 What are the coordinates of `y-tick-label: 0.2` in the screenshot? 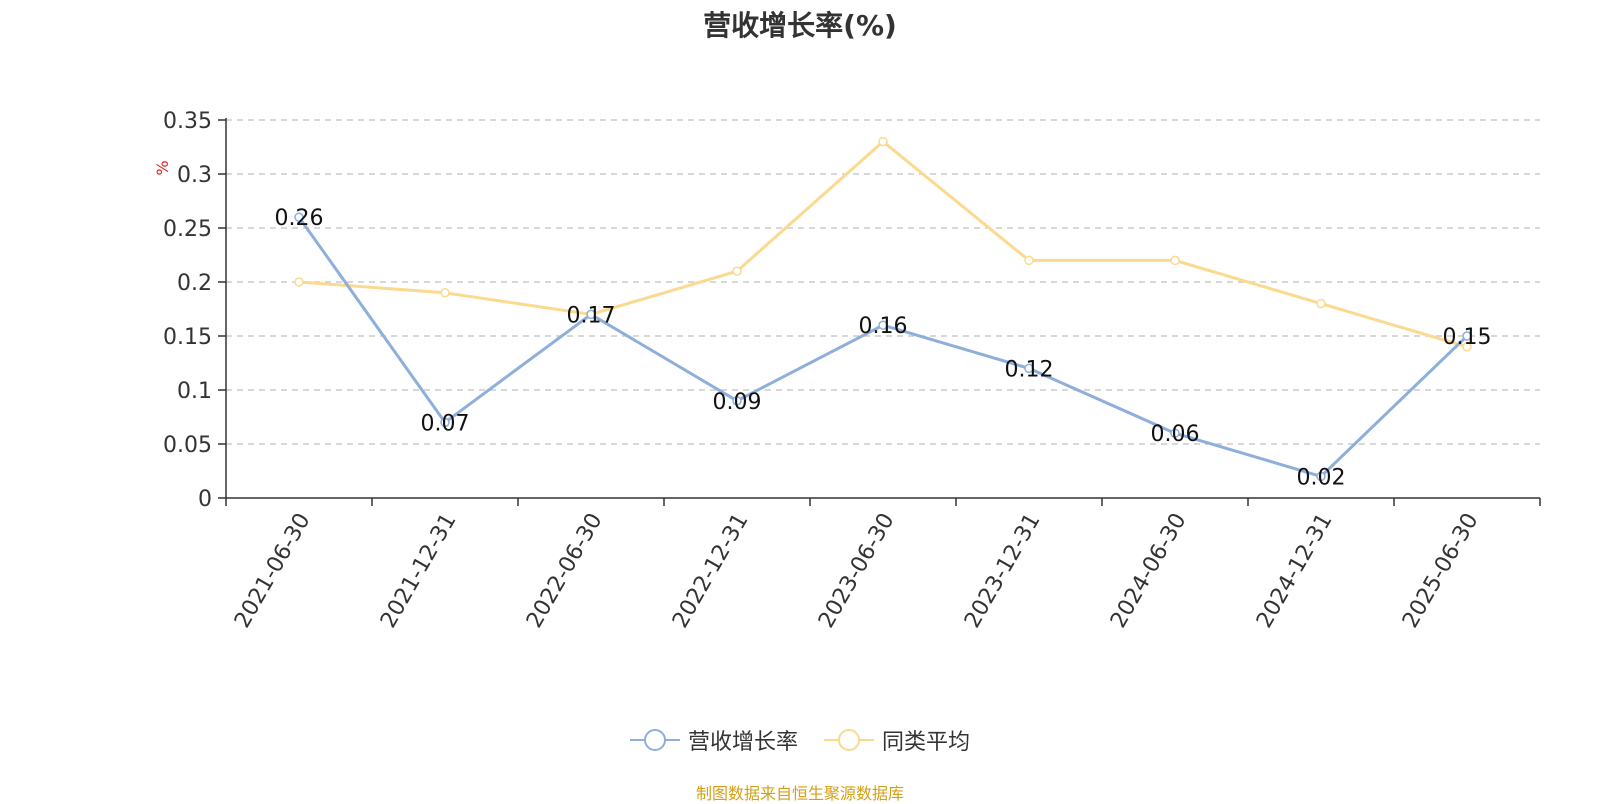 It's located at (194, 283).